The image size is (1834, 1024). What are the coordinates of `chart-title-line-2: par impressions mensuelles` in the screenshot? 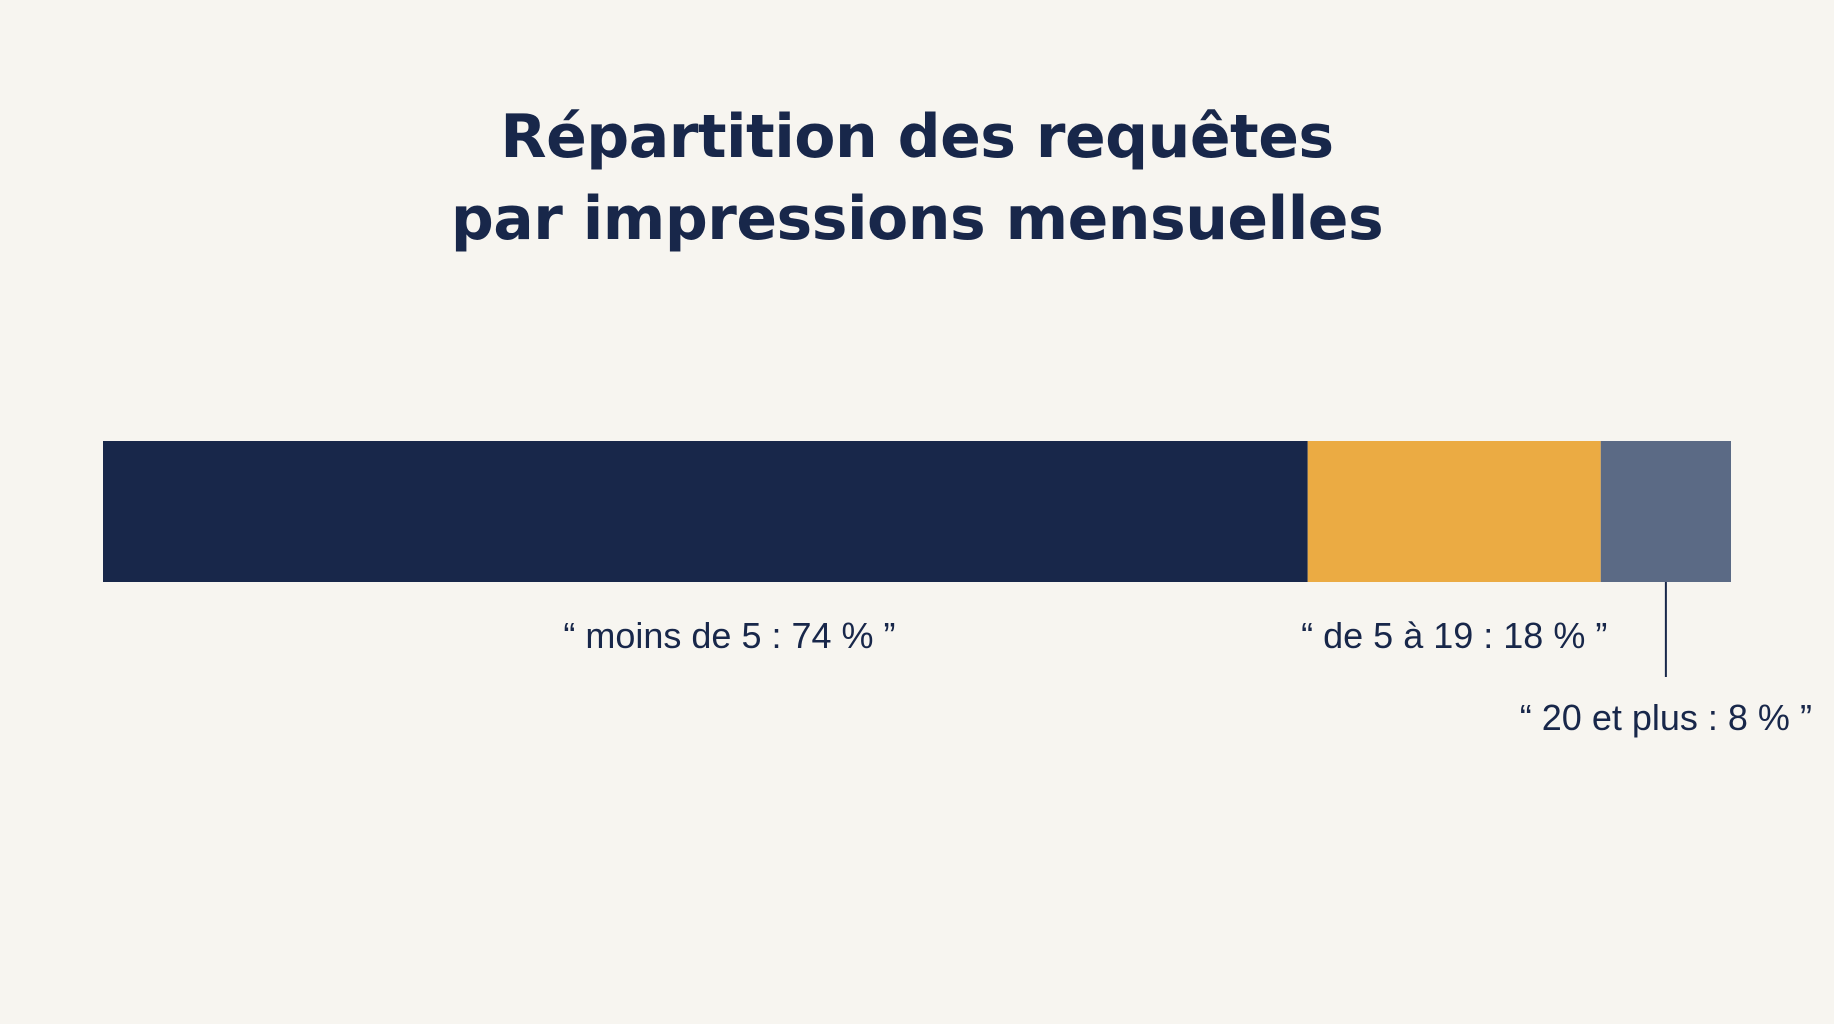 It's located at (917, 219).